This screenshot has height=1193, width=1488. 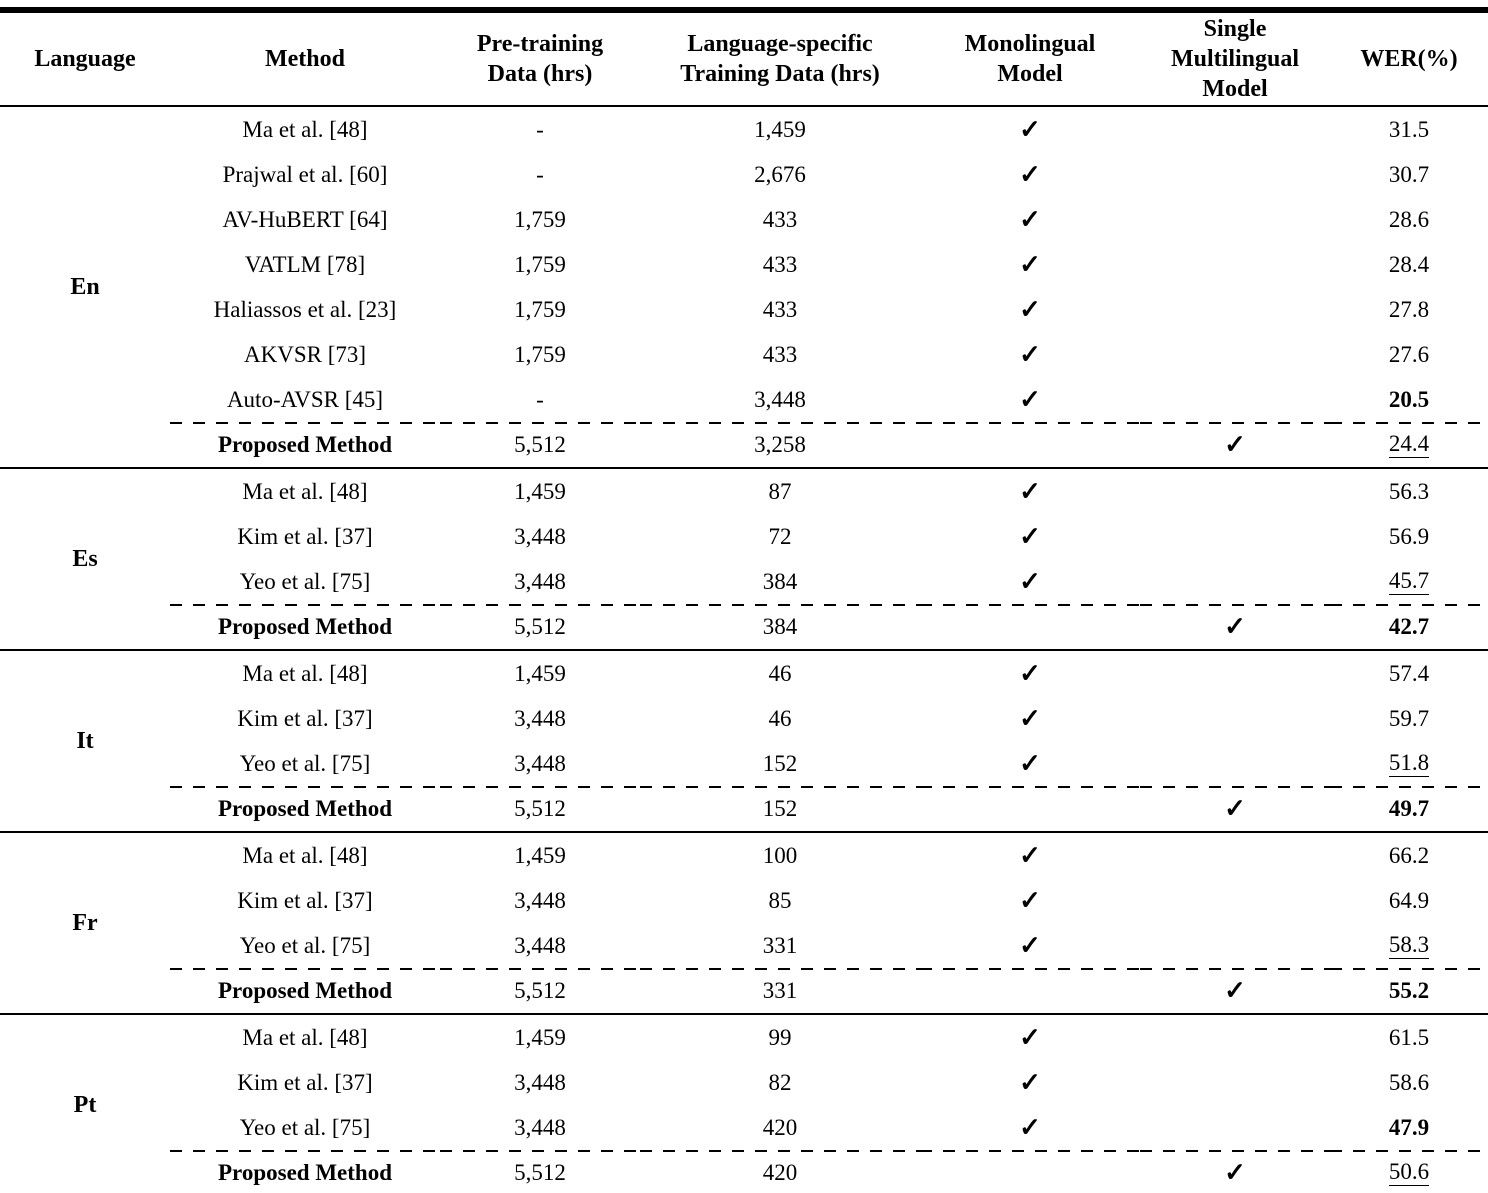 I want to click on wer-cell: 61.5, so click(x=1409, y=1037).